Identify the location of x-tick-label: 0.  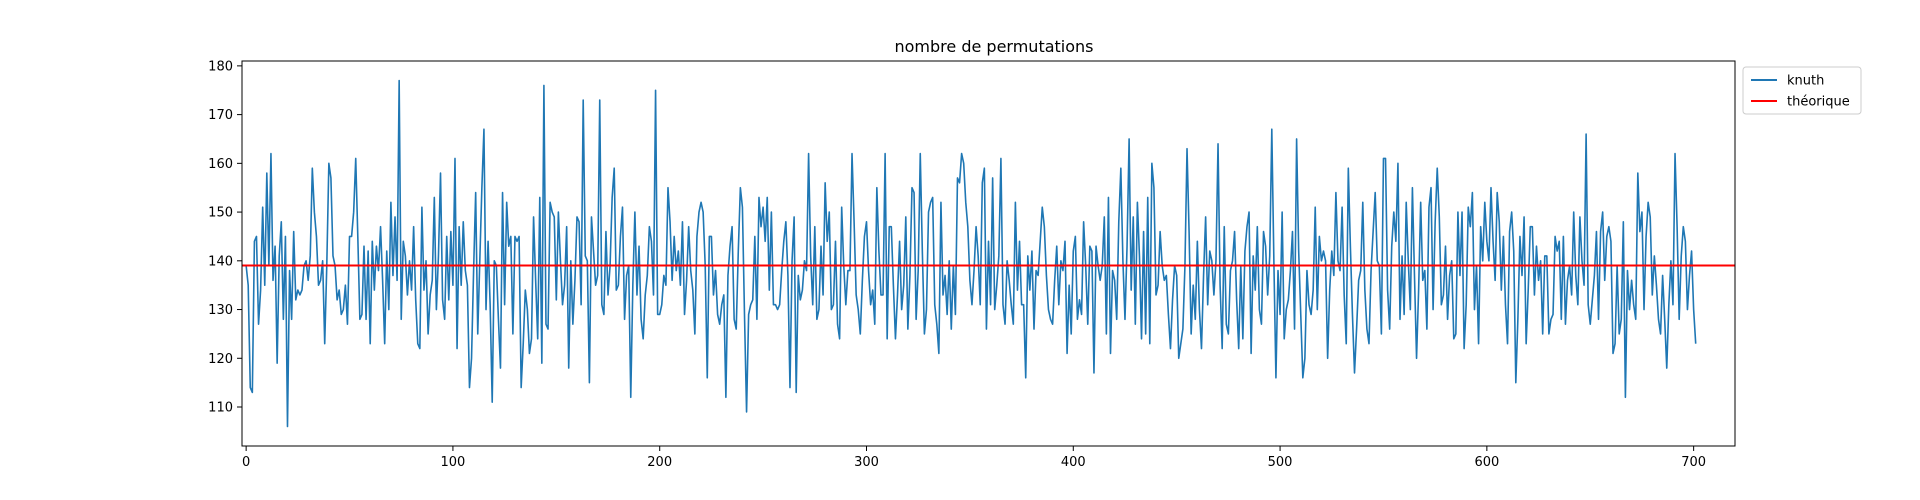
(246, 462).